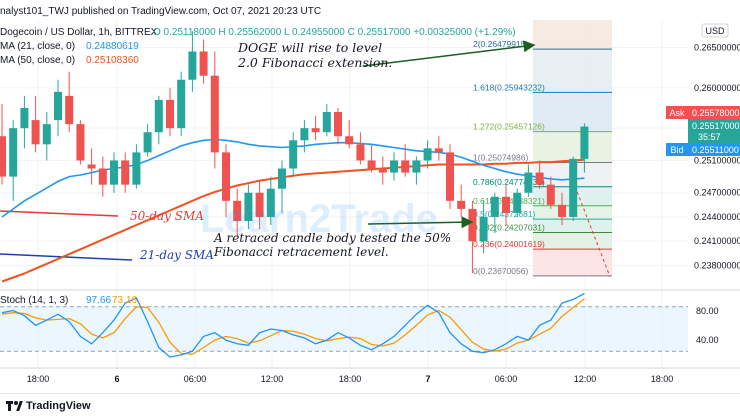 The height and width of the screenshot is (417, 740). Describe the element at coordinates (509, 127) in the screenshot. I see `fib-level-label: 1.272(0.25457126)` at that location.